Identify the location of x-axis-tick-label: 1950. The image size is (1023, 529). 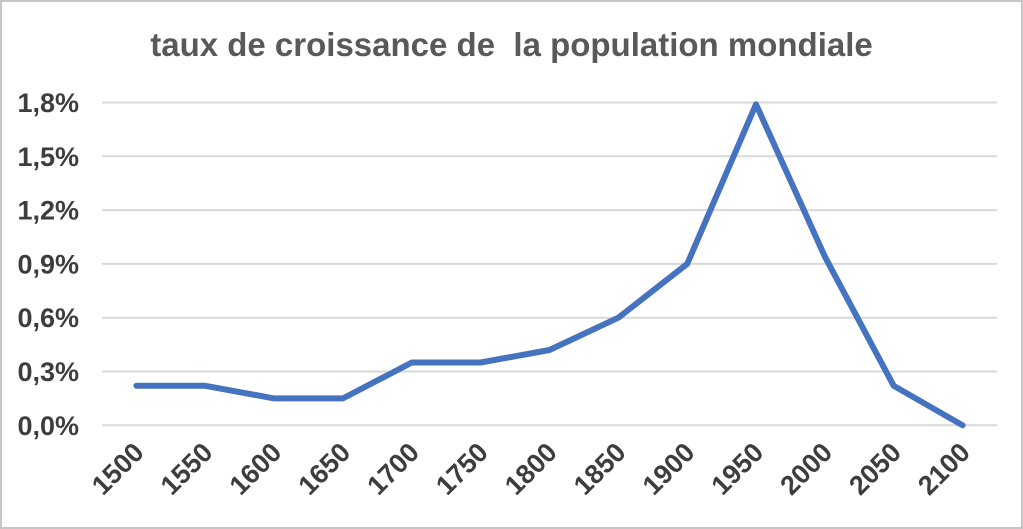
(738, 469).